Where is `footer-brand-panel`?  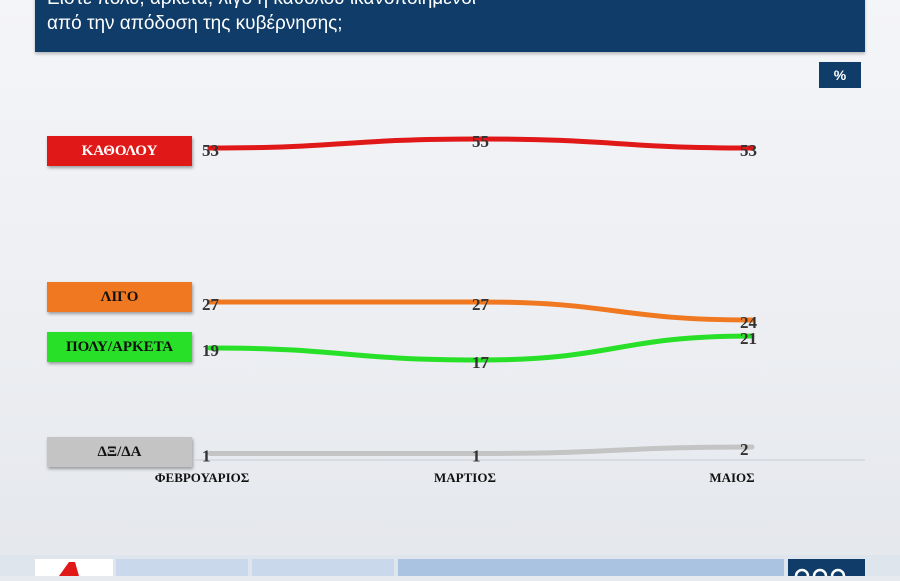 footer-brand-panel is located at coordinates (826, 570).